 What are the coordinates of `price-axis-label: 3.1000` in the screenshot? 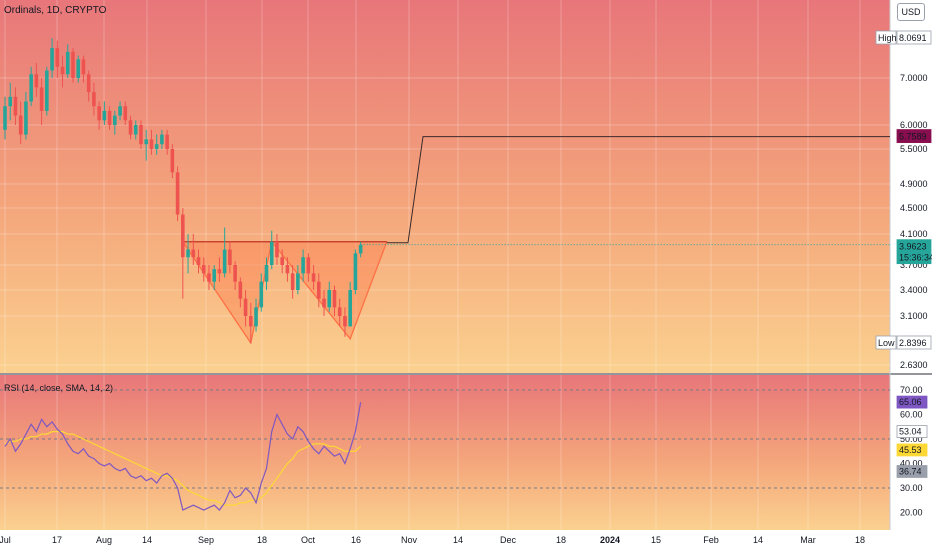 It's located at (914, 316).